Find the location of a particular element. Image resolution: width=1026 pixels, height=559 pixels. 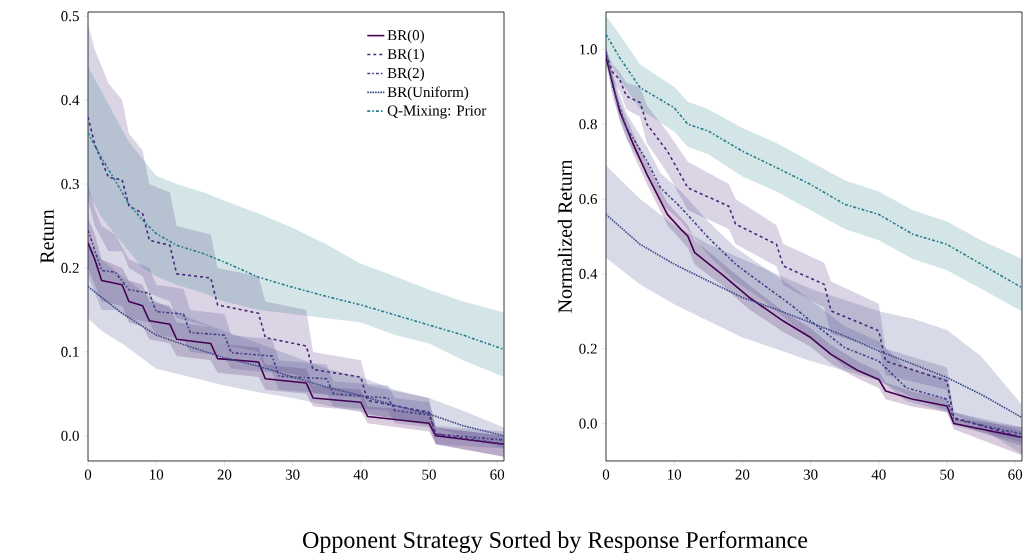

legend-label: BR(0) is located at coordinates (405, 36).